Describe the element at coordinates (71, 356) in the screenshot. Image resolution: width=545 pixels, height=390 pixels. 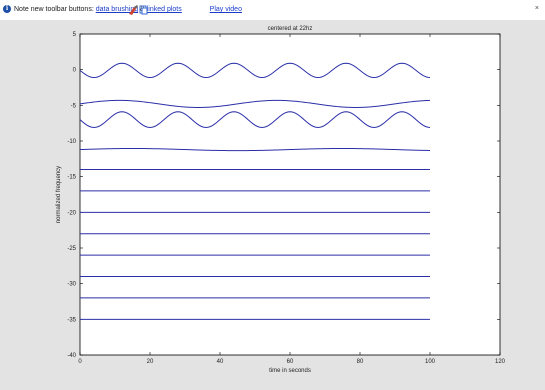
I see `y-tick-label: -40` at that location.